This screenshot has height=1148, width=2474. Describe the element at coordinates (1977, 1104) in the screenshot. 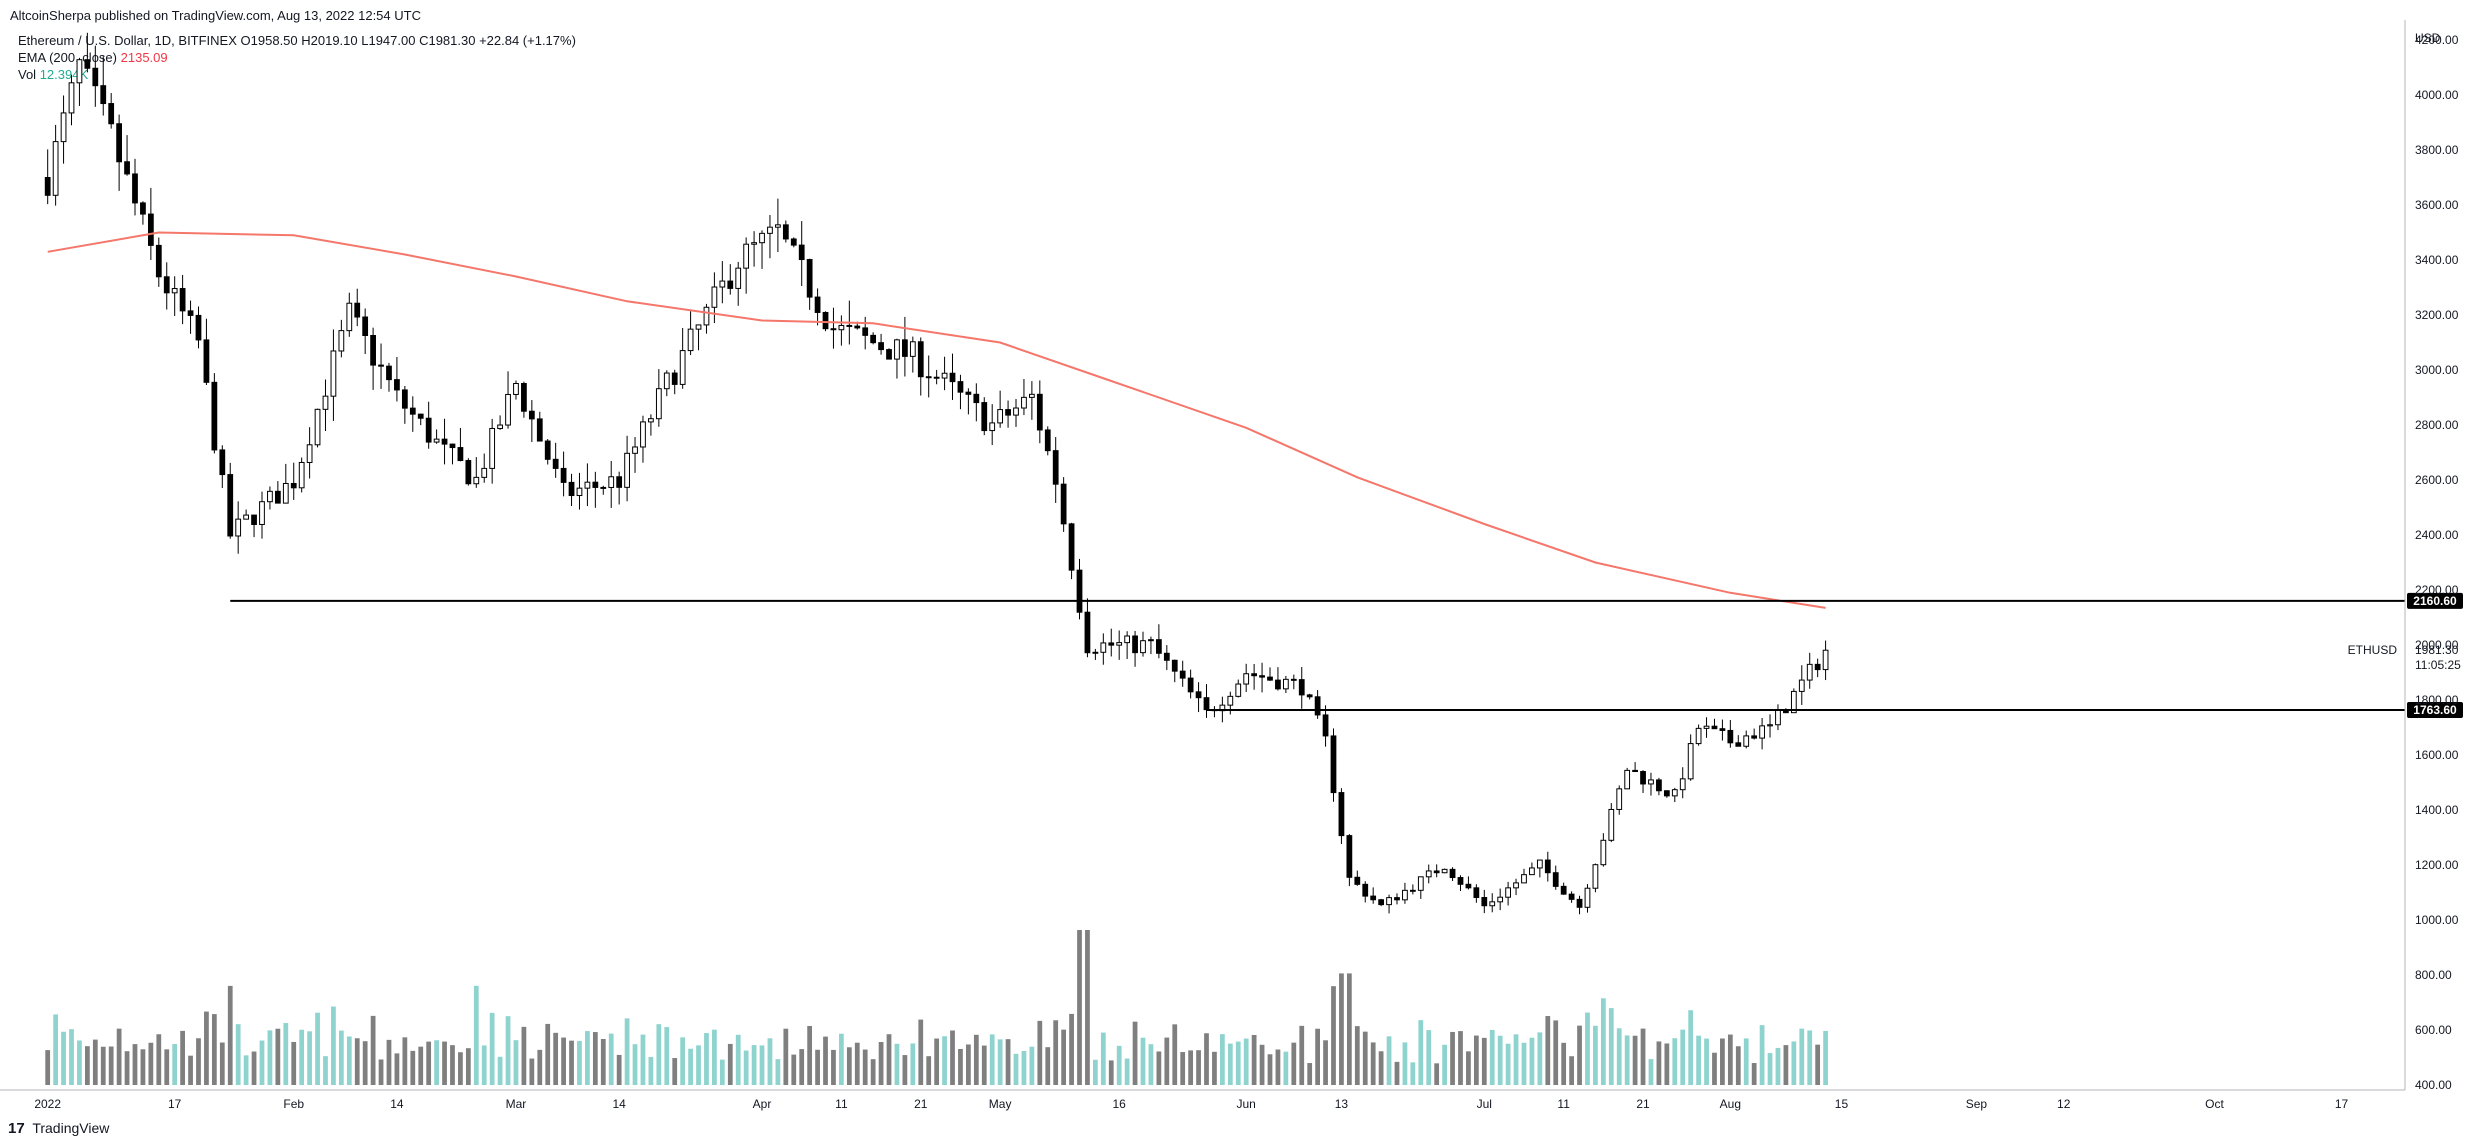

I see `x-tick-label: Sep` at that location.